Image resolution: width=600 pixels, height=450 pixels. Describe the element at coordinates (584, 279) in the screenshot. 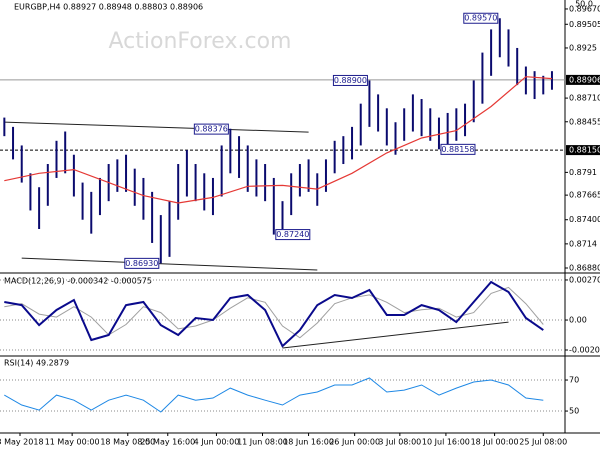

I see `y-tick-label: 0.002705` at that location.